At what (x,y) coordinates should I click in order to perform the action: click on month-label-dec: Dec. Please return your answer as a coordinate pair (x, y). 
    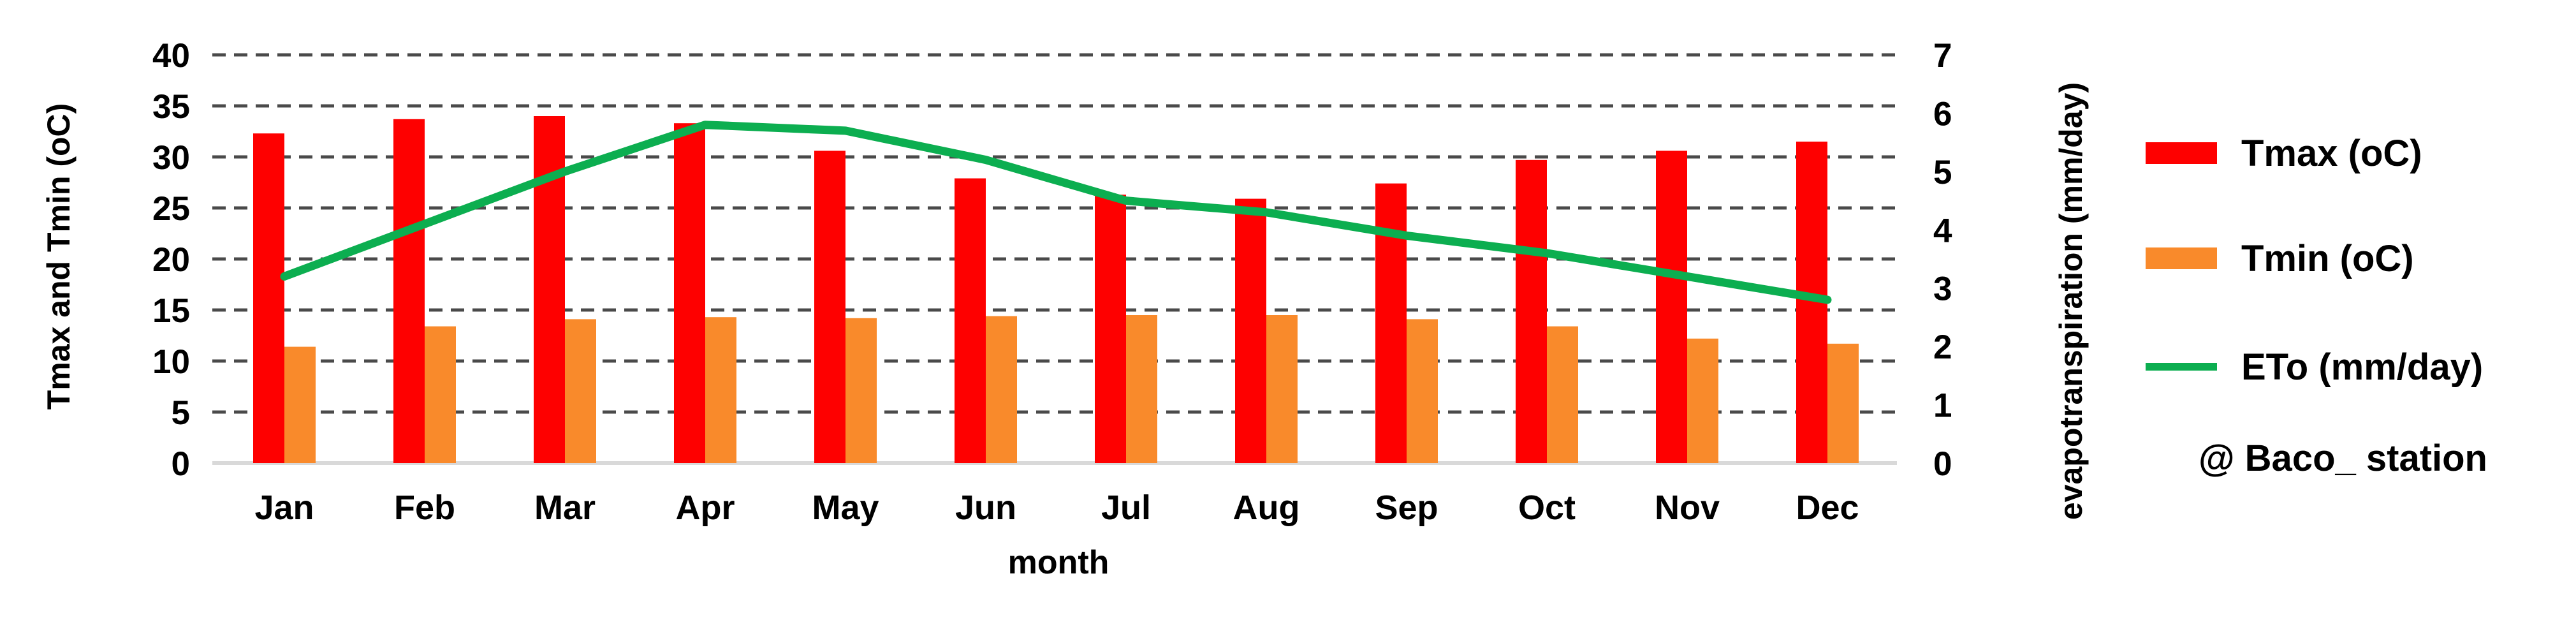
    Looking at the image, I should click on (1827, 508).